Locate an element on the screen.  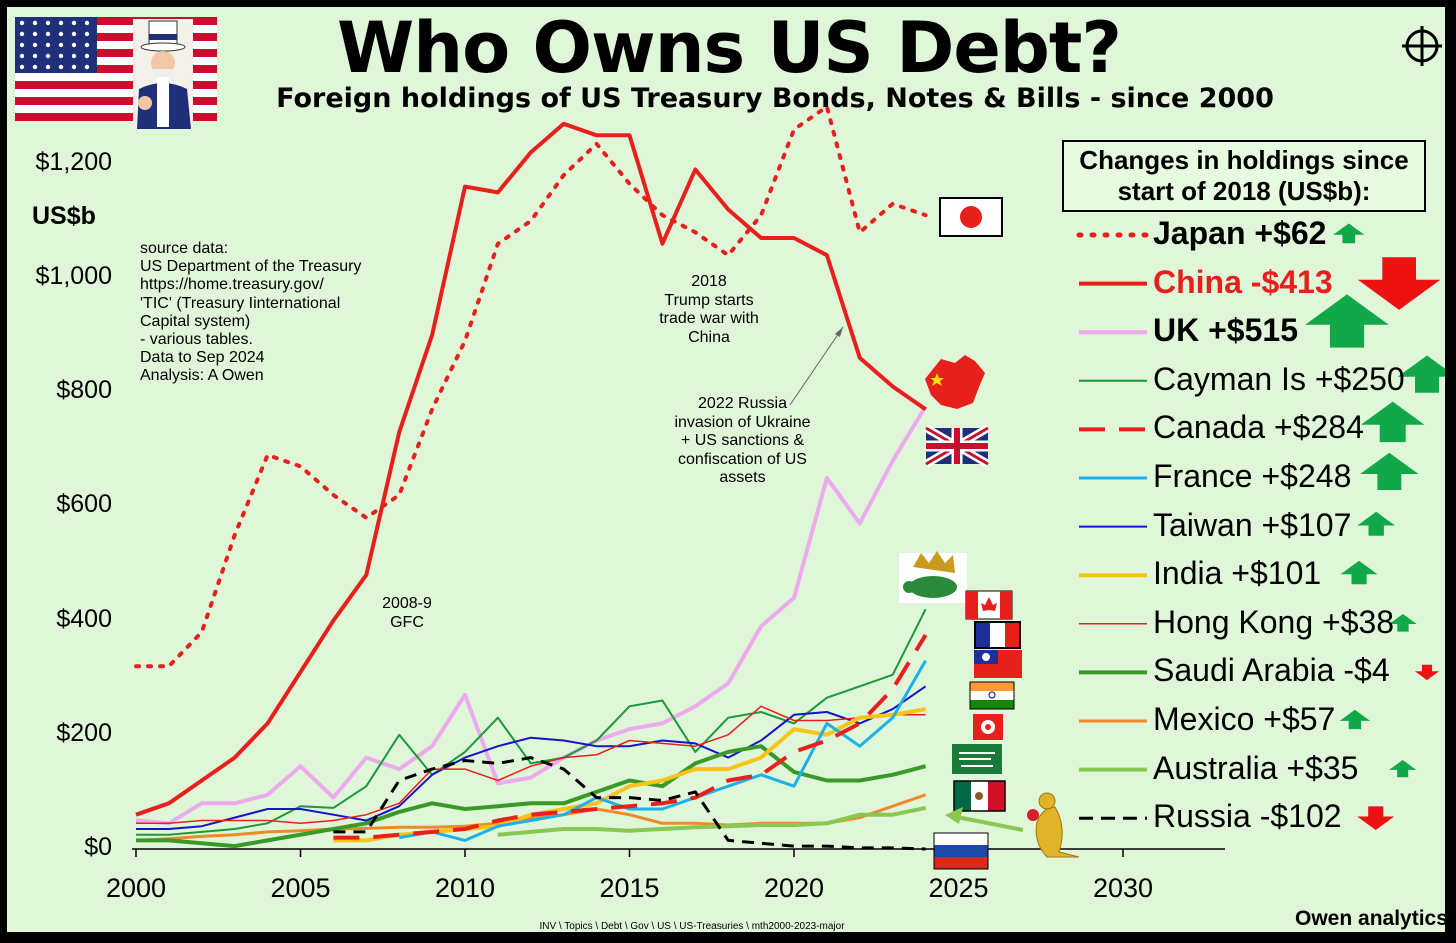
series-line-france is located at coordinates (662, 750).